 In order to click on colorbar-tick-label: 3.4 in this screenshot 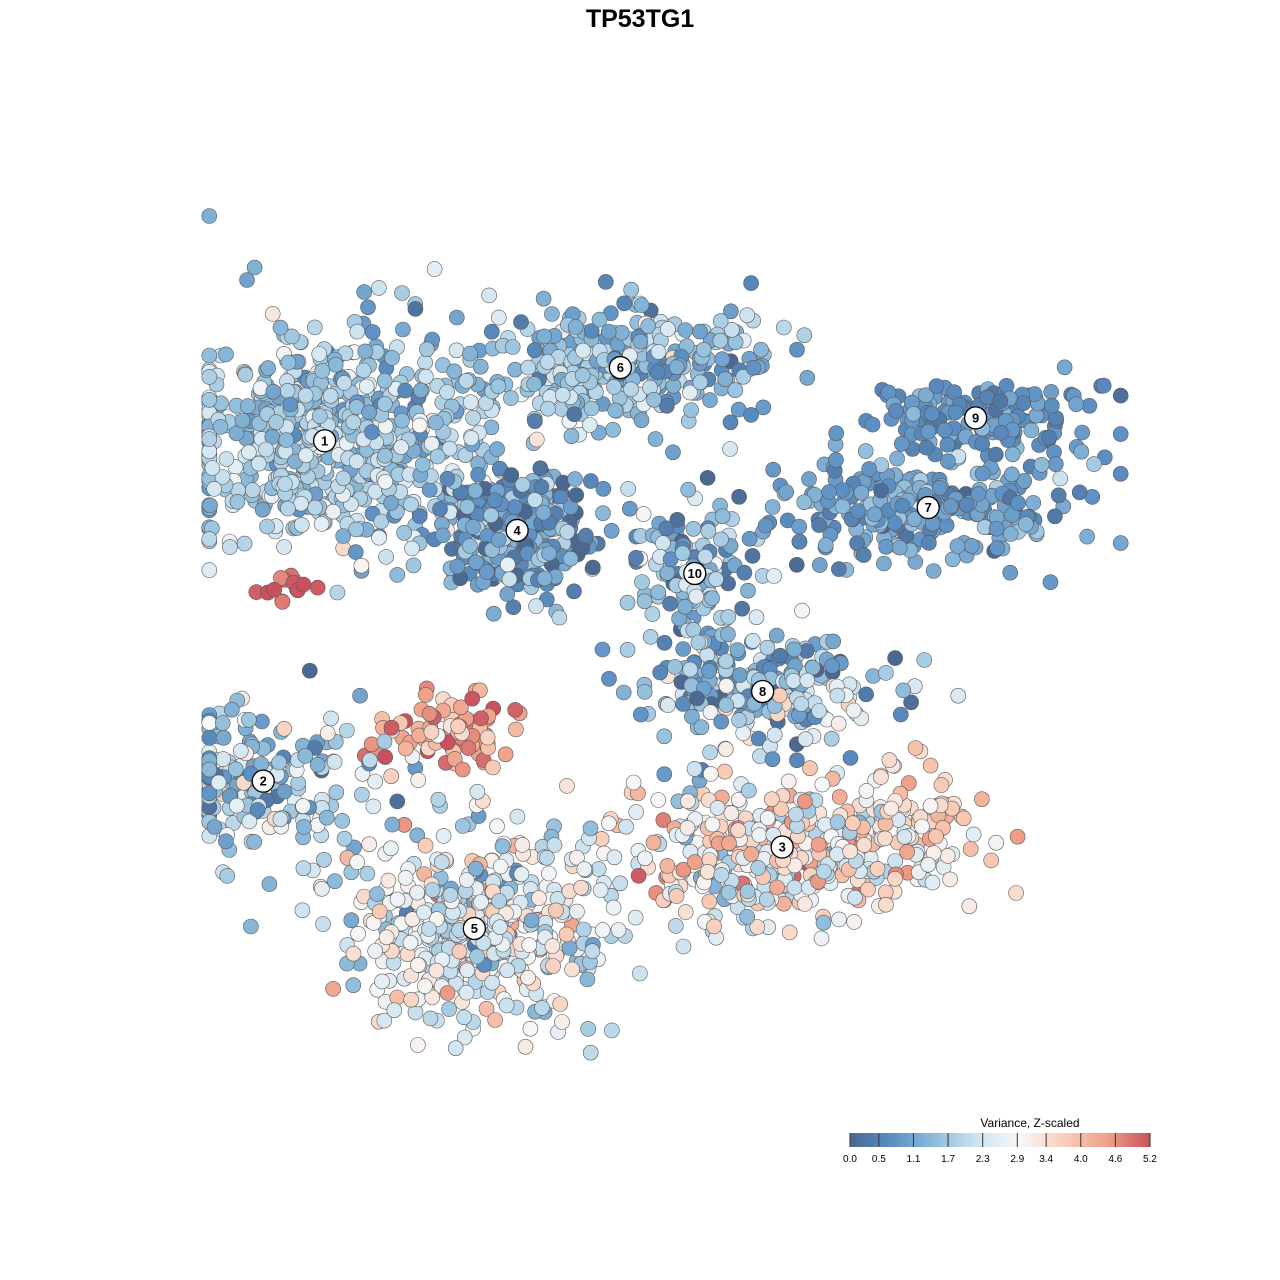, I will do `click(1046, 1159)`.